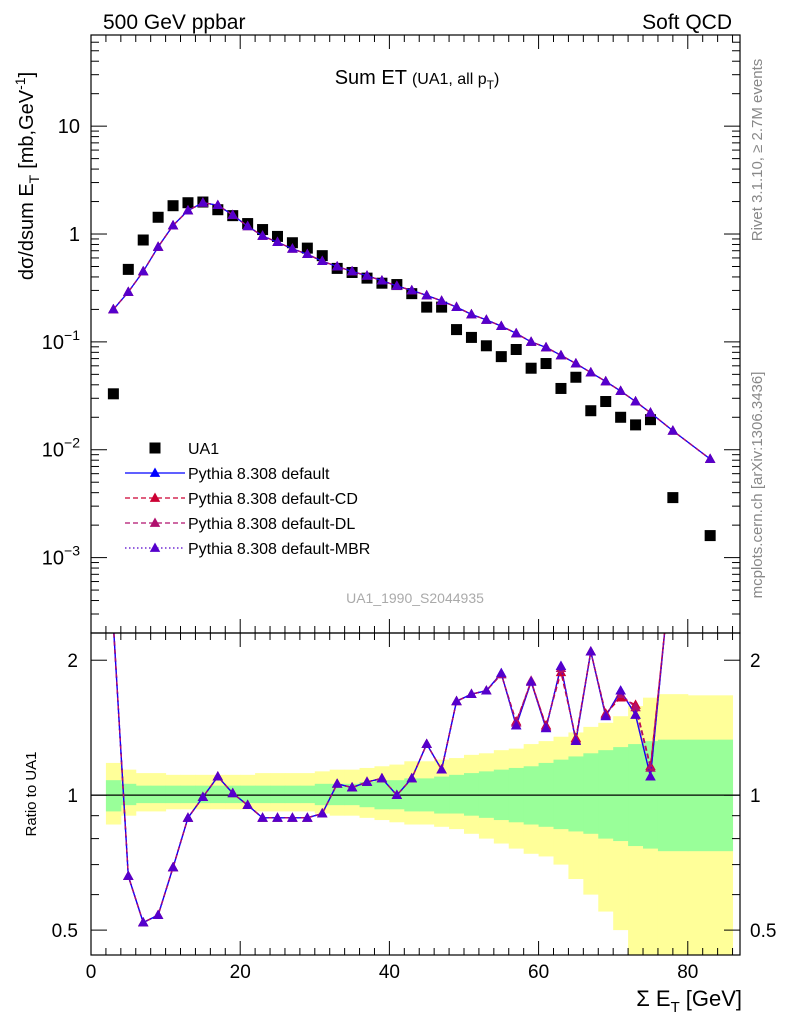  What do you see at coordinates (69, 127) in the screenshot?
I see `y-tick-label: 10` at bounding box center [69, 127].